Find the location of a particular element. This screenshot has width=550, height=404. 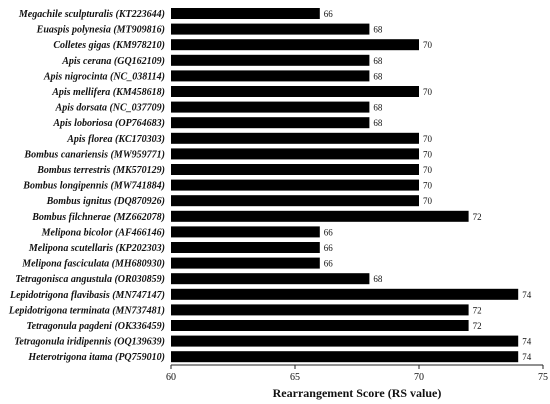

category-label: Lepidotrigona terminata (MN737481) is located at coordinates (86, 310).